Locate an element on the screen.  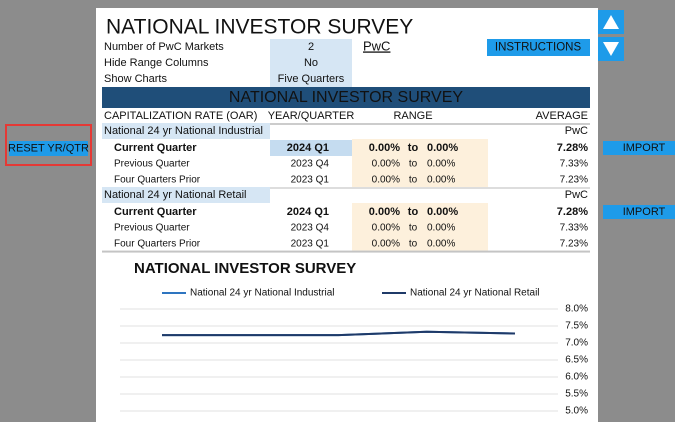
setting-value: 2 is located at coordinates (311, 47).